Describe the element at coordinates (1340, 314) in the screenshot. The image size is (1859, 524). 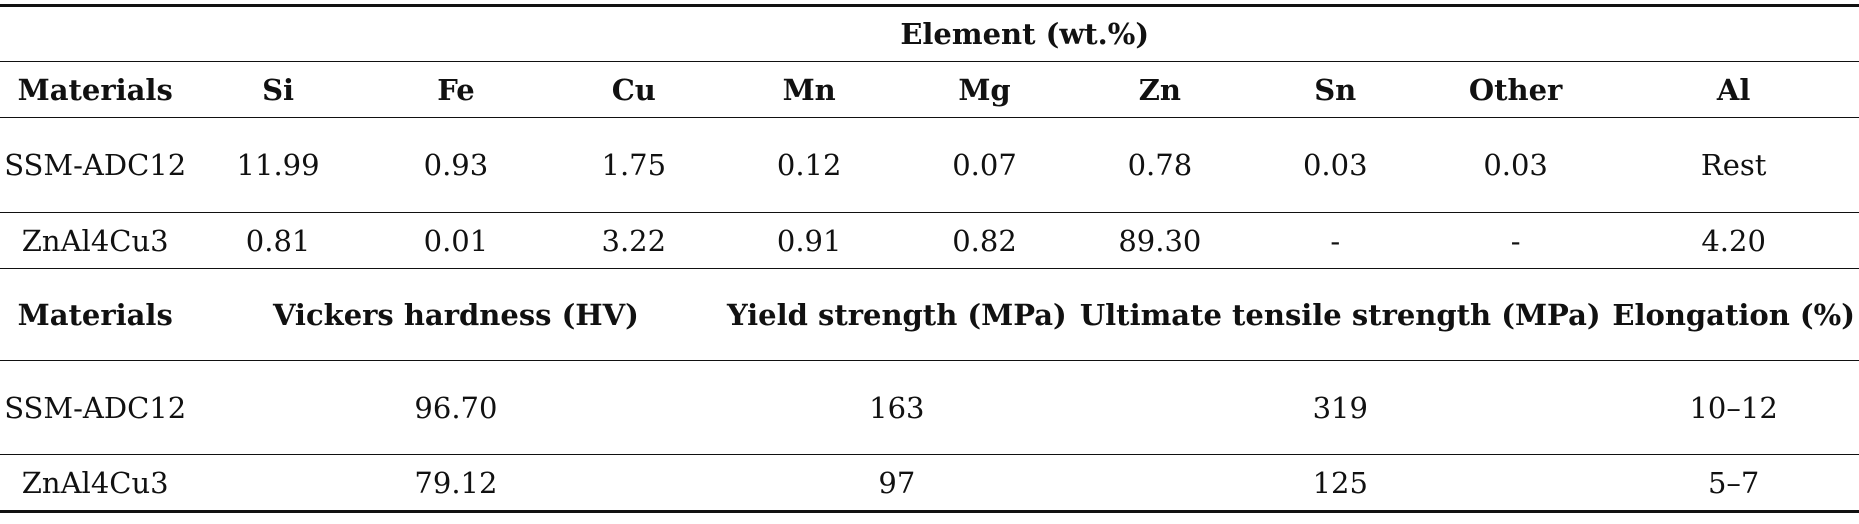
I see `header-uts: Ultimate tensile strength (MPa)` at that location.